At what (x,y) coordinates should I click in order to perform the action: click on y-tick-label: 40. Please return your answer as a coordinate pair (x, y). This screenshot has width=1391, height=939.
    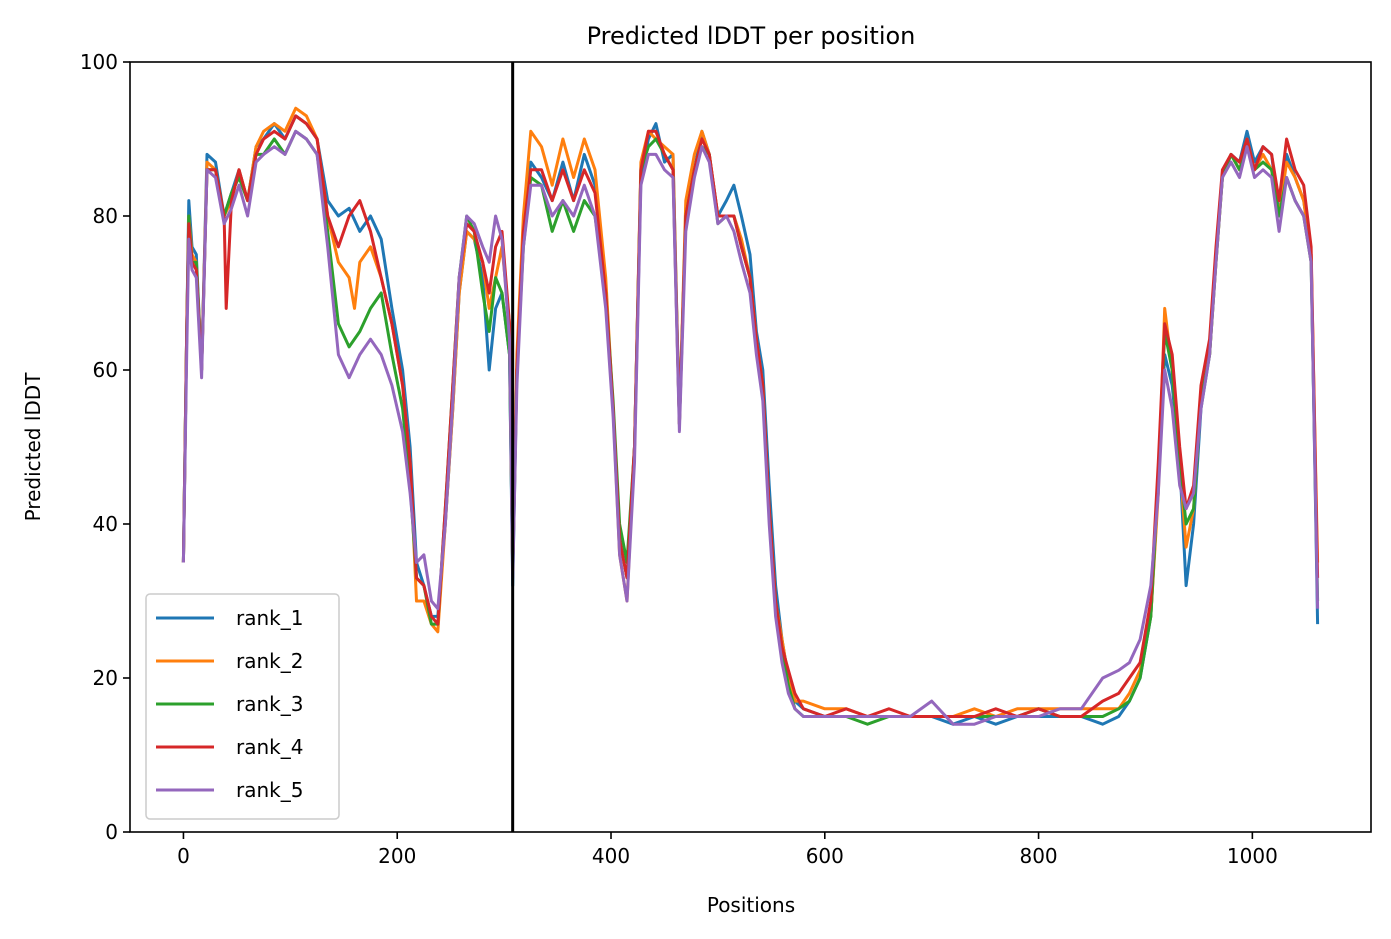
    Looking at the image, I should click on (105, 524).